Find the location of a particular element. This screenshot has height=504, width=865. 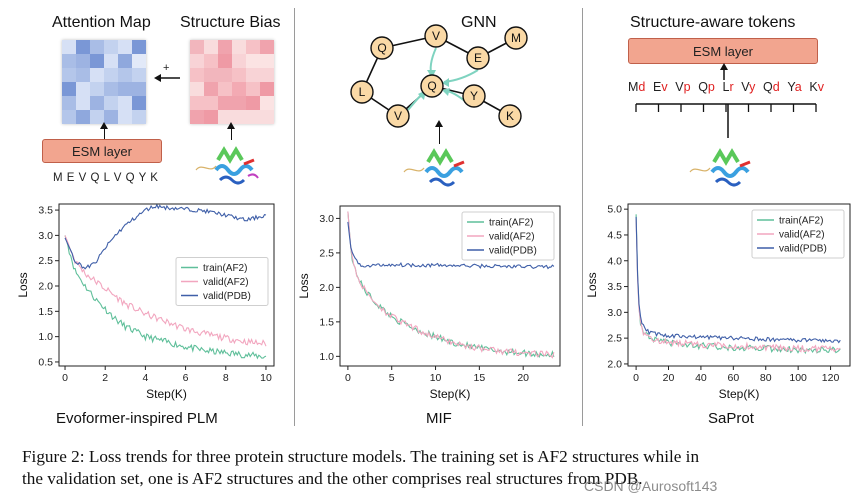

legend-entry: train(AF2) is located at coordinates (511, 223).